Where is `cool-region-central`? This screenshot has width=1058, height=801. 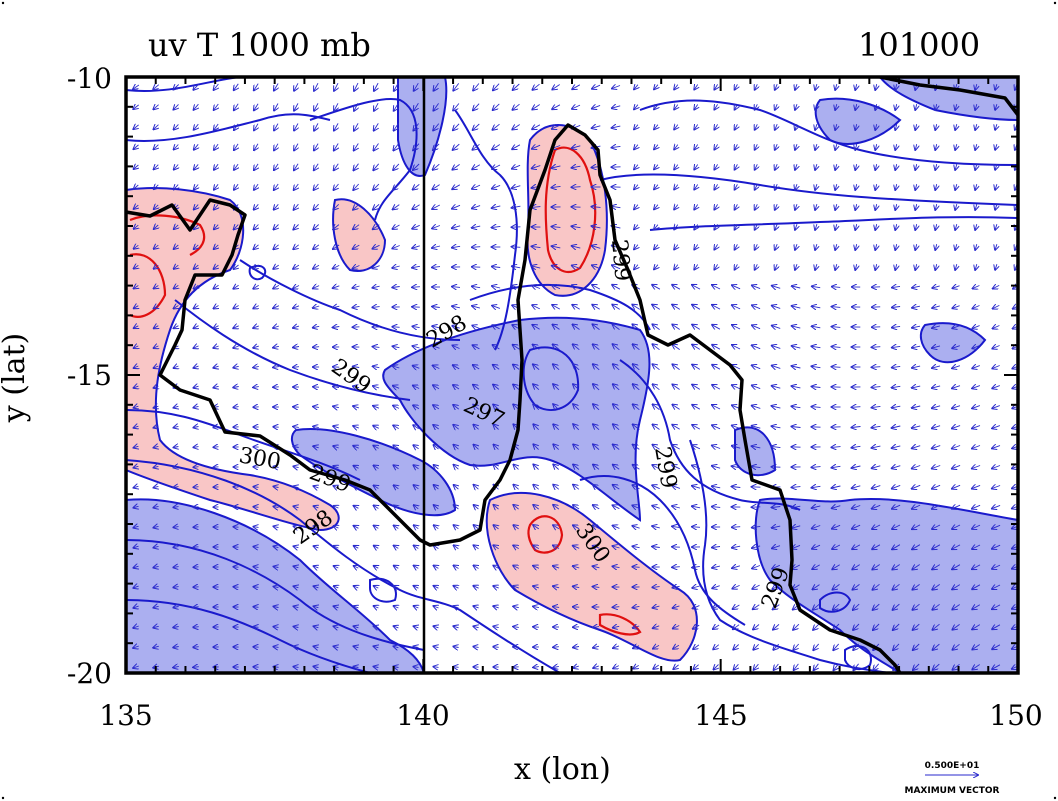
cool-region-central is located at coordinates (516, 419).